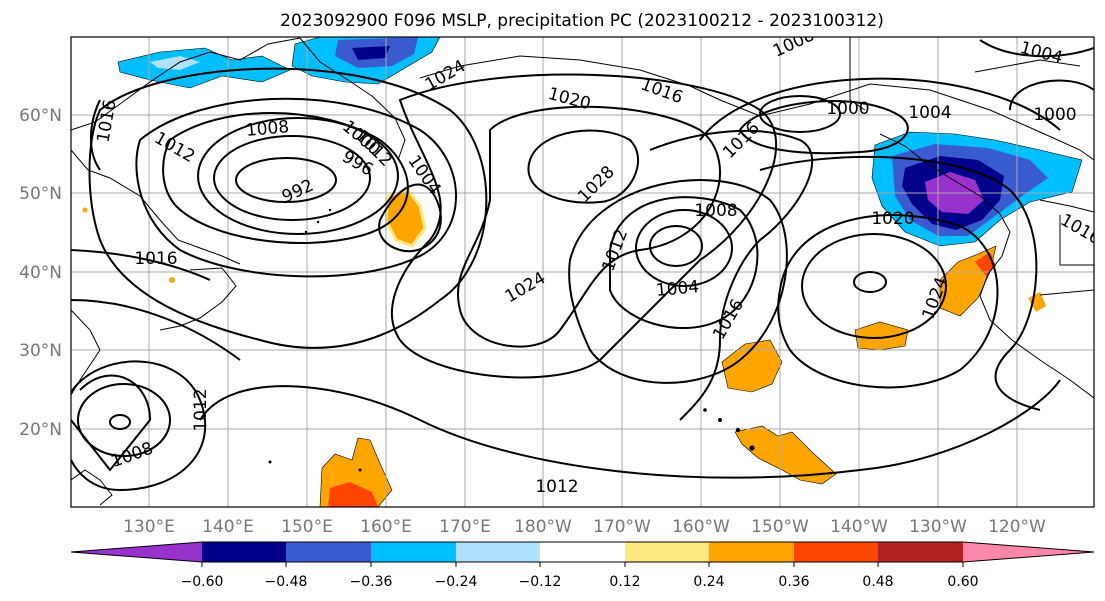 The width and height of the screenshot is (1105, 601). Describe the element at coordinates (543, 527) in the screenshot. I see `longitude-label: 180°W` at that location.